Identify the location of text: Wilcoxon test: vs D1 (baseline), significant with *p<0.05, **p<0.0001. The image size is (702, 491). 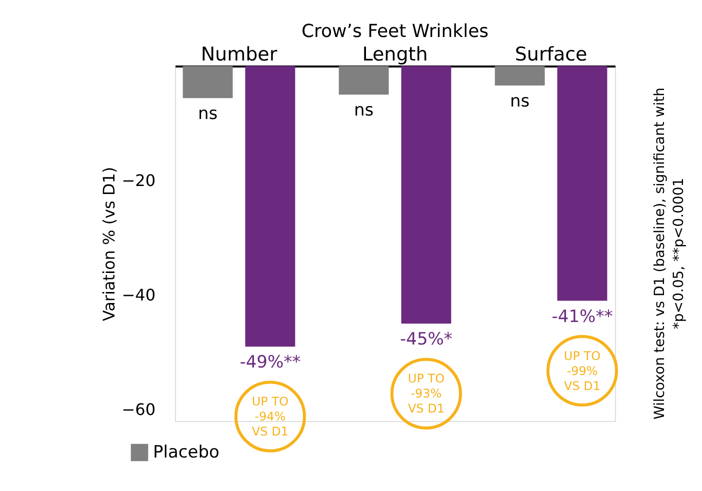
(669, 253).